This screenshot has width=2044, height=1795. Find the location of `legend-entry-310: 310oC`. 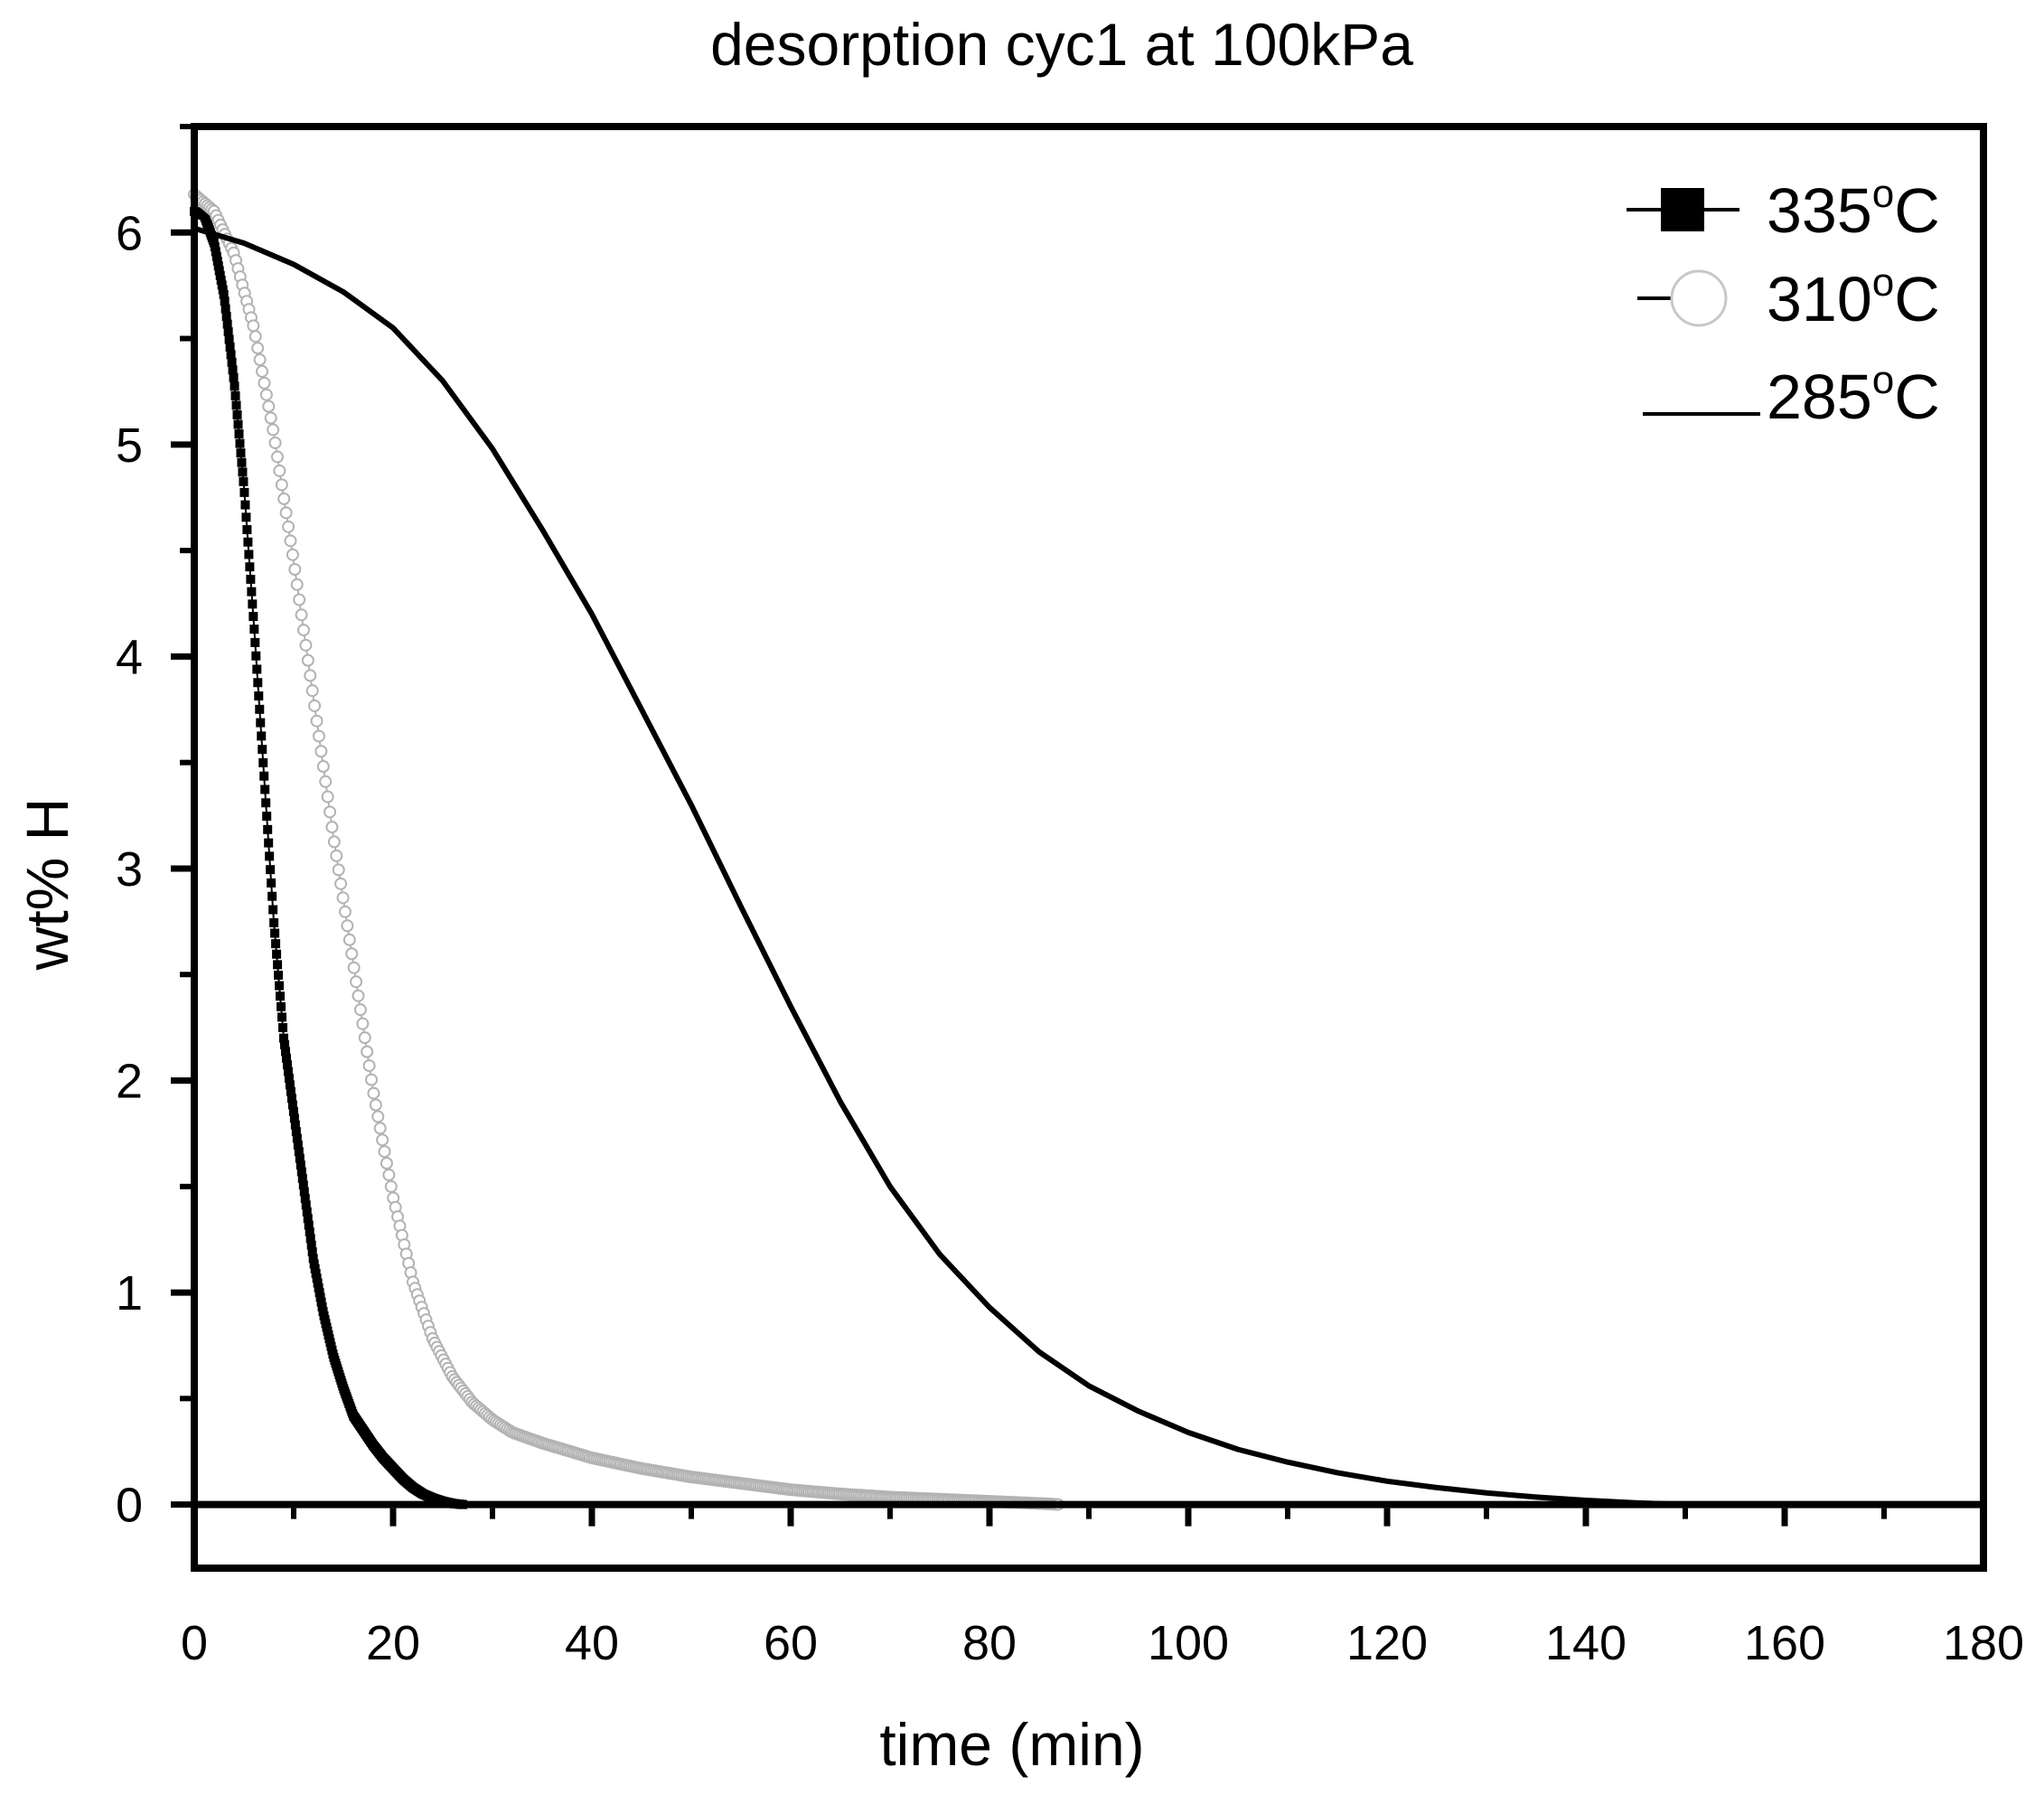

legend-entry-310: 310oC is located at coordinates (1789, 297).